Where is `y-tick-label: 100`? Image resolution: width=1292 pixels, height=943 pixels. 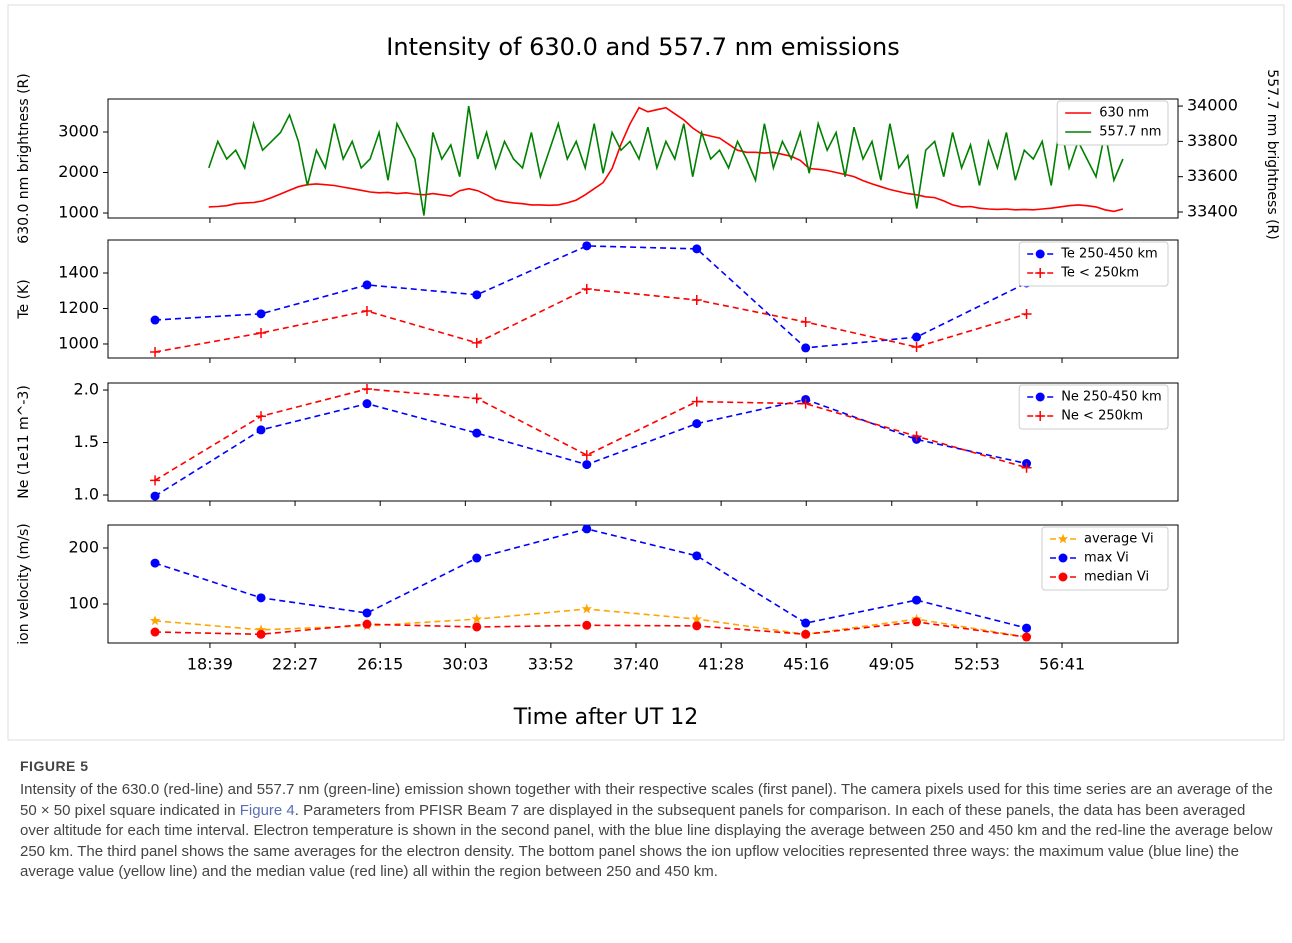 y-tick-label: 100 is located at coordinates (83, 603).